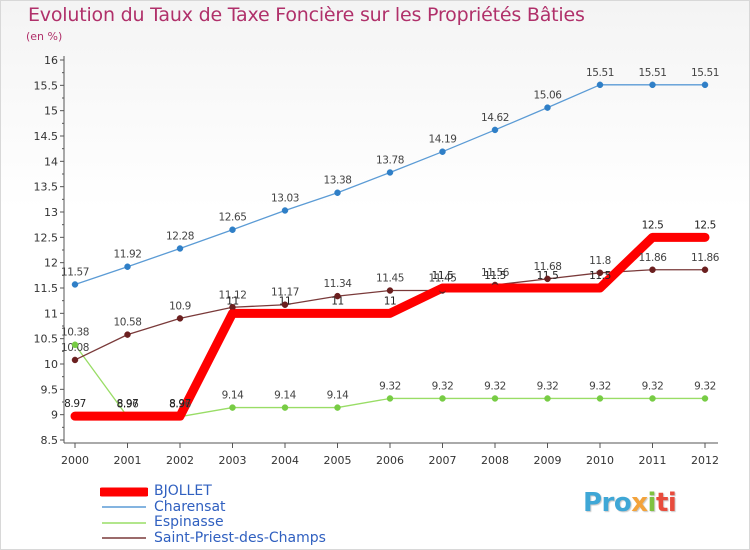 The width and height of the screenshot is (750, 550). Describe the element at coordinates (240, 537) in the screenshot. I see `legend-label: Saint-Priest-des-Champs` at that location.